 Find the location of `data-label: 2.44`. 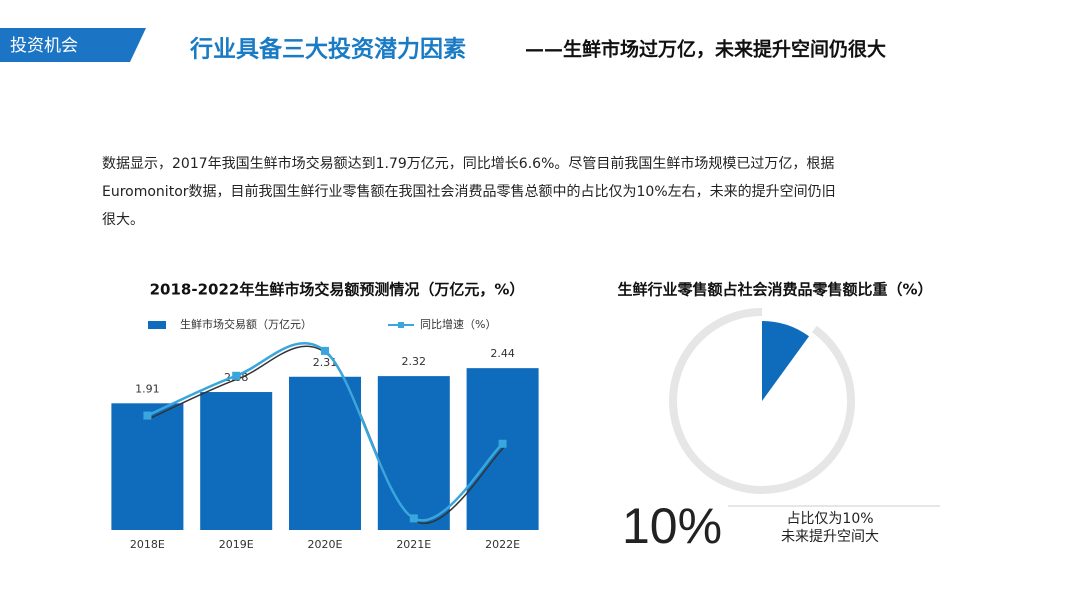

data-label: 2.44 is located at coordinates (502, 353).